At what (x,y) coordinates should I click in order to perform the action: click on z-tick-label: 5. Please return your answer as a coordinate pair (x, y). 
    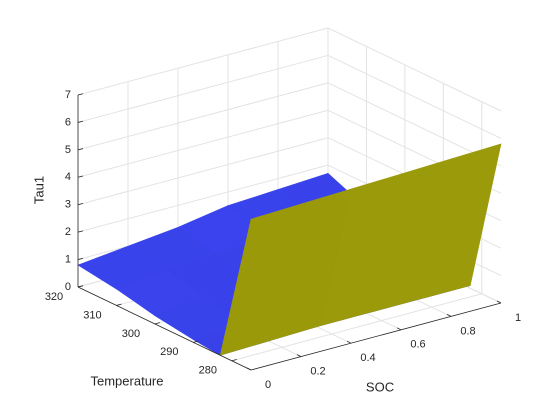
    Looking at the image, I should click on (68, 150).